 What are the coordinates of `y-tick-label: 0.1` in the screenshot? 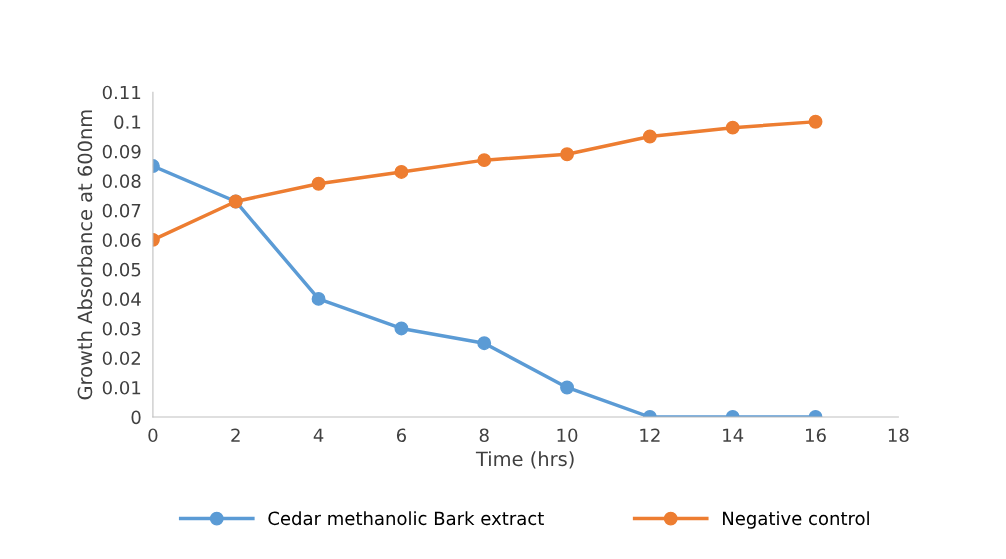 It's located at (127, 122).